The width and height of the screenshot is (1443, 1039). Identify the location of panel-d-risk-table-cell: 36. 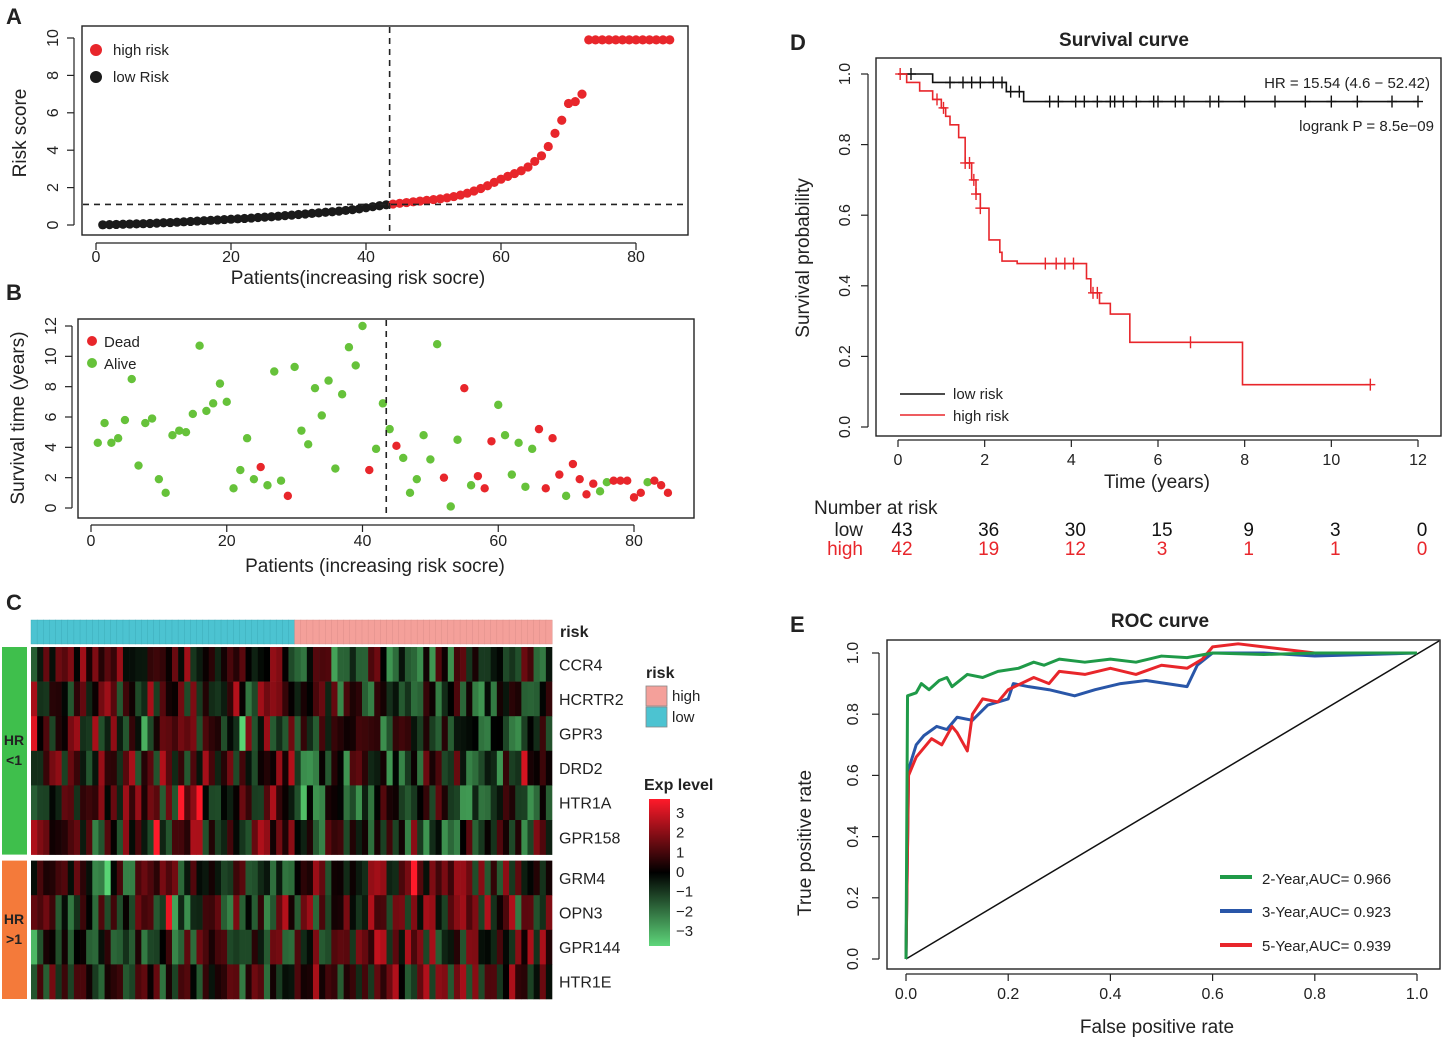
(988, 530).